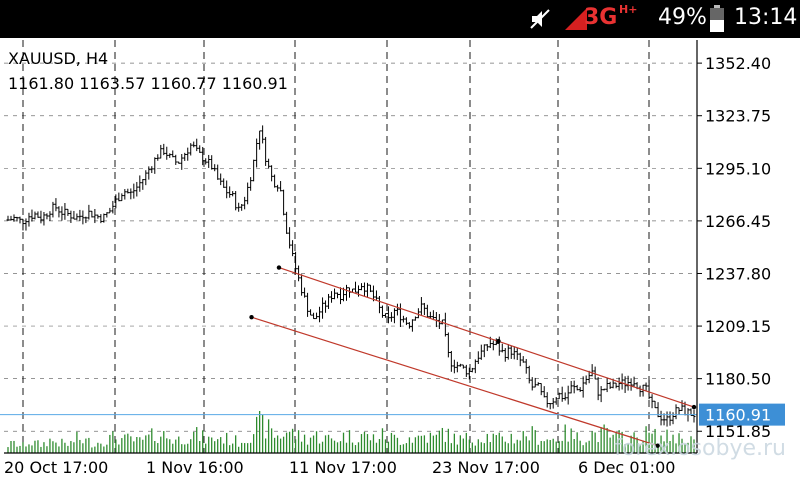 This screenshot has width=800, height=480. Describe the element at coordinates (700, 448) in the screenshot. I see `watermark: forex.osobye.ru` at that location.